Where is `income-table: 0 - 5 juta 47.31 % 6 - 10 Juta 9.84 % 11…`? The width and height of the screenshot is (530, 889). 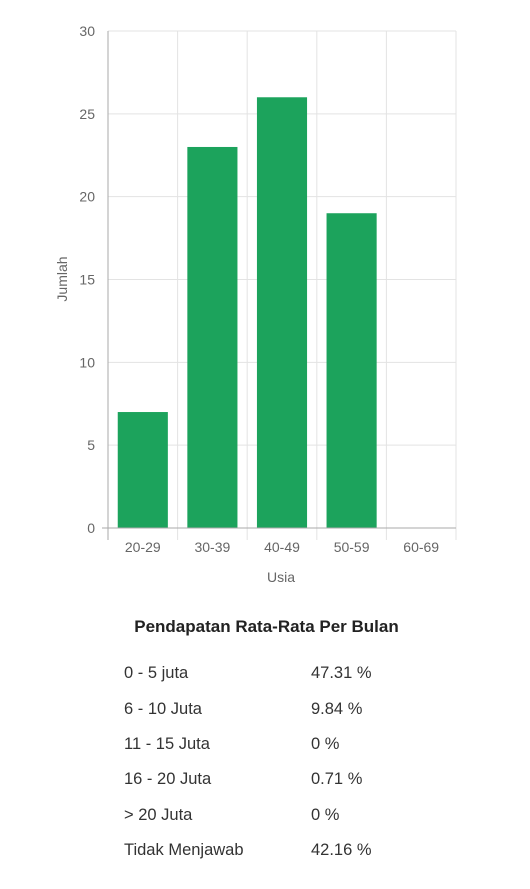
income-table: 0 - 5 juta 47.31 % 6 - 10 Juta 9.84 % 11… is located at coordinates (248, 762).